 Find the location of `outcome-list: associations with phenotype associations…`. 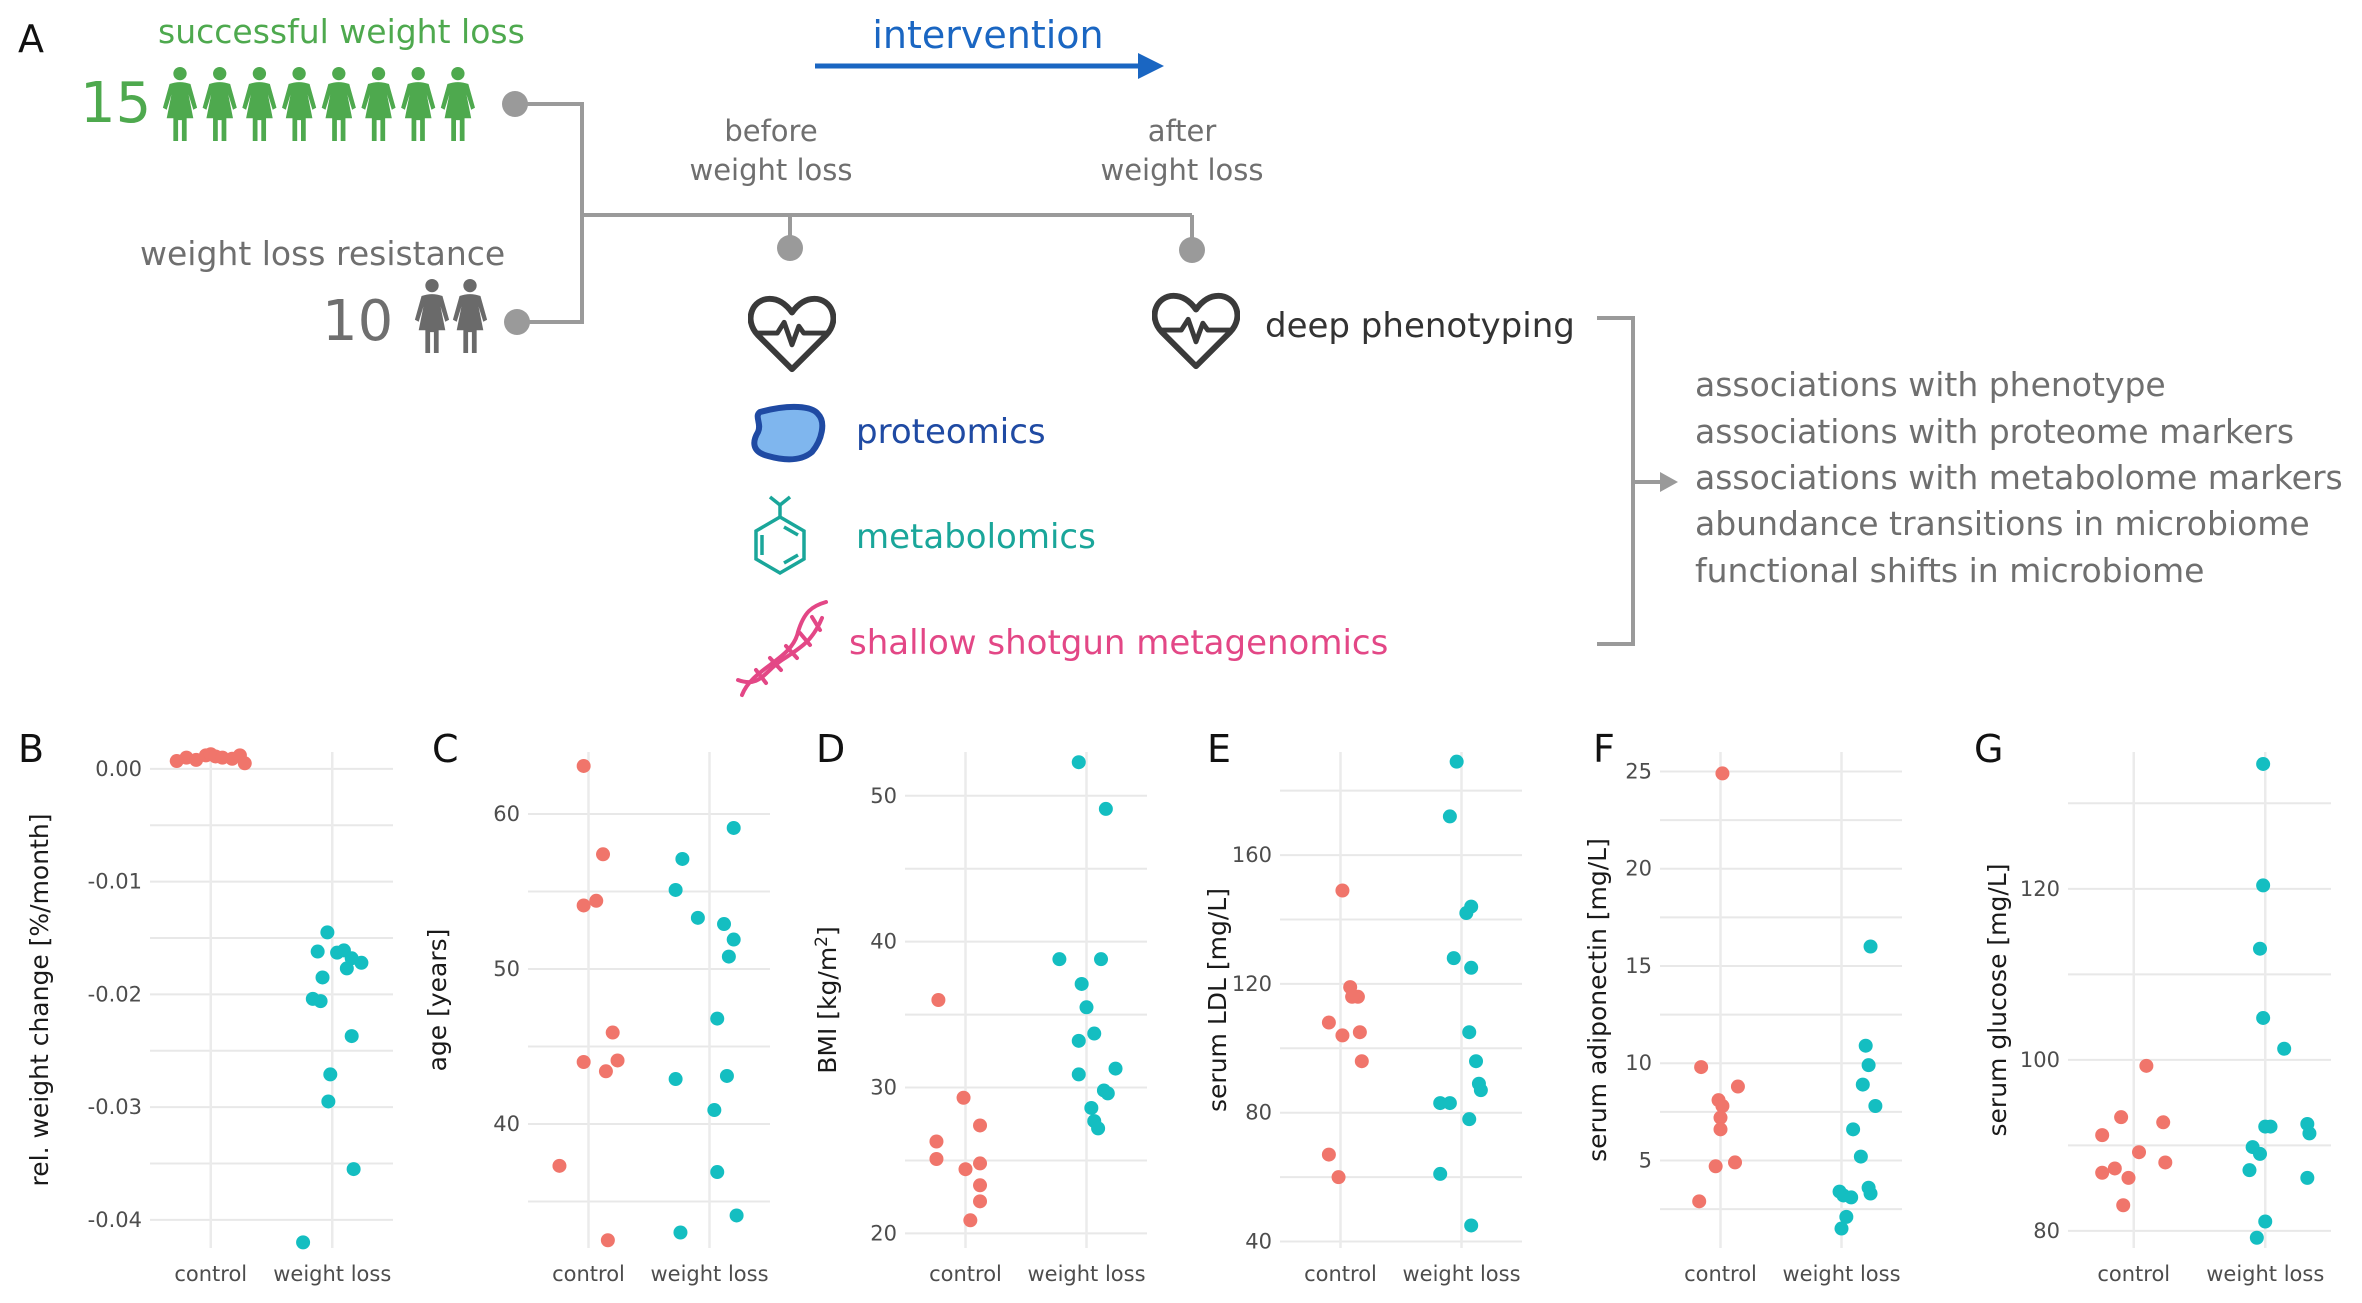

outcome-list: associations with phenotype associations… is located at coordinates (2019, 477).